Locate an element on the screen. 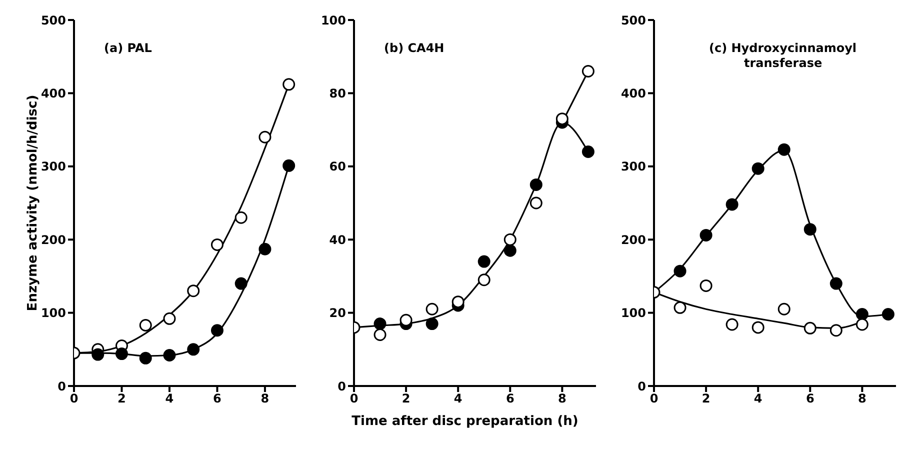  y-tick-label: 60 is located at coordinates (337, 167).